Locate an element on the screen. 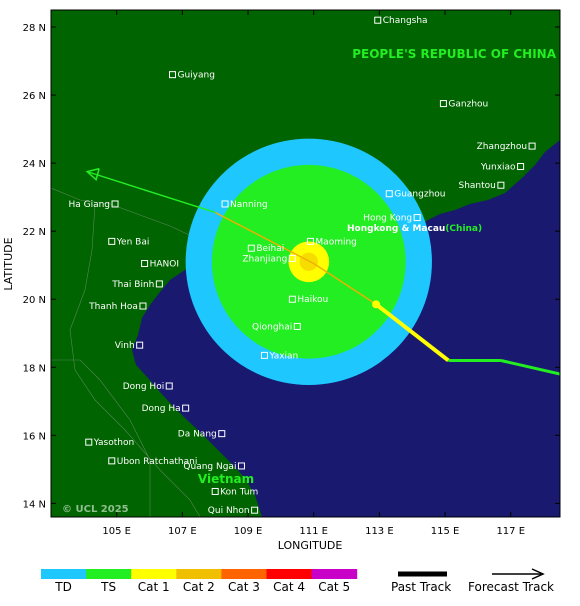 Image resolution: width=580 pixels, height=606 pixels. city-beihai: Beihai is located at coordinates (265, 249).